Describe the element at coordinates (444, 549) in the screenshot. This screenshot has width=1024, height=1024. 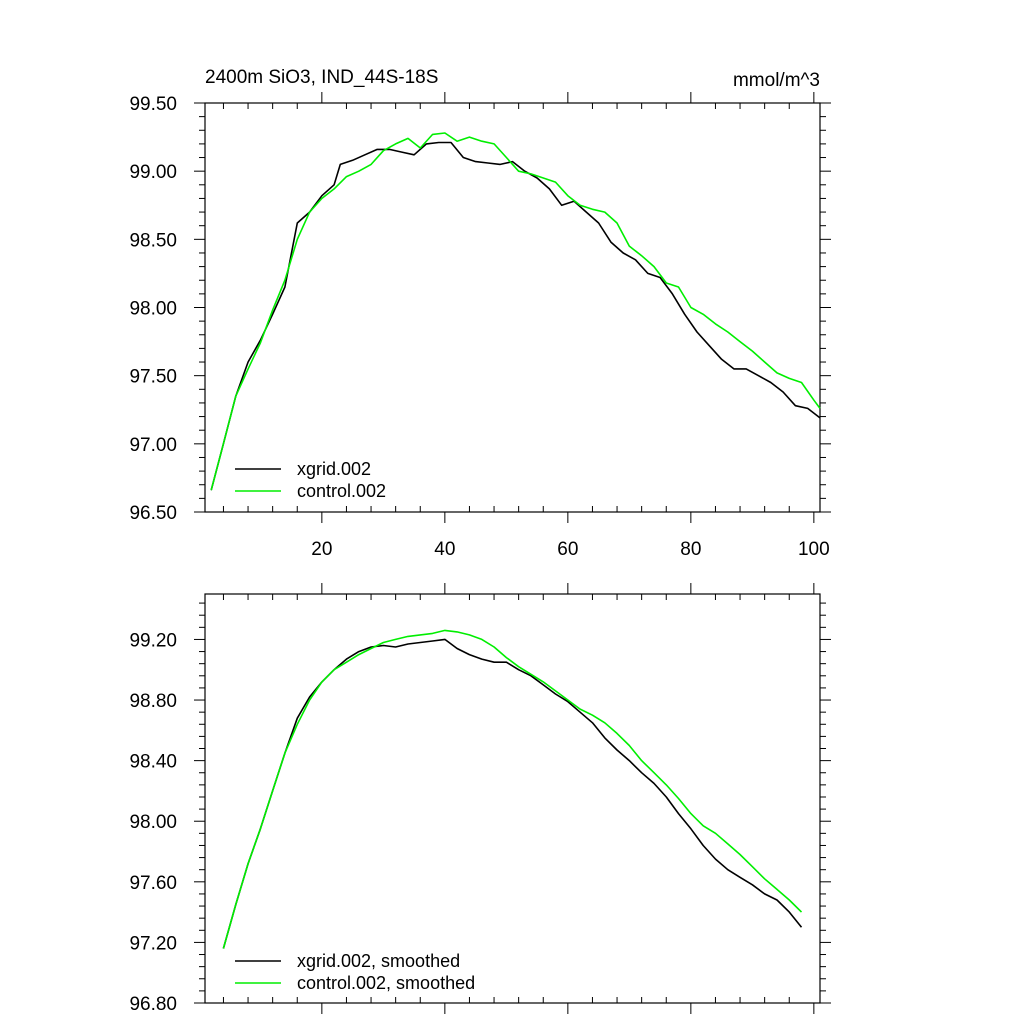
I see `top-x-tick-label: 40` at that location.